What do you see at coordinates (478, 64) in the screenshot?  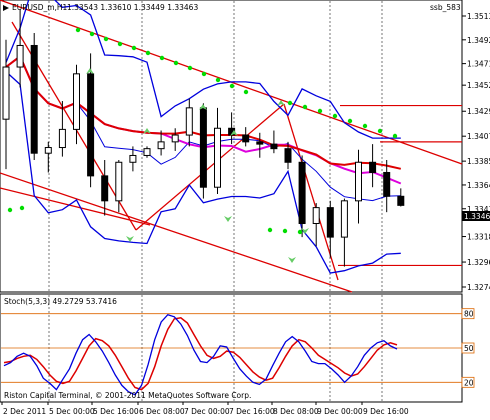 I see `price-tick-label: 1.34710` at bounding box center [478, 64].